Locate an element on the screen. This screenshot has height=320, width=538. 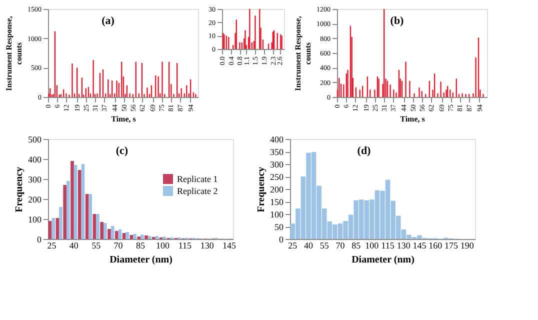
y-tick-label: 150 is located at coordinates (277, 202).